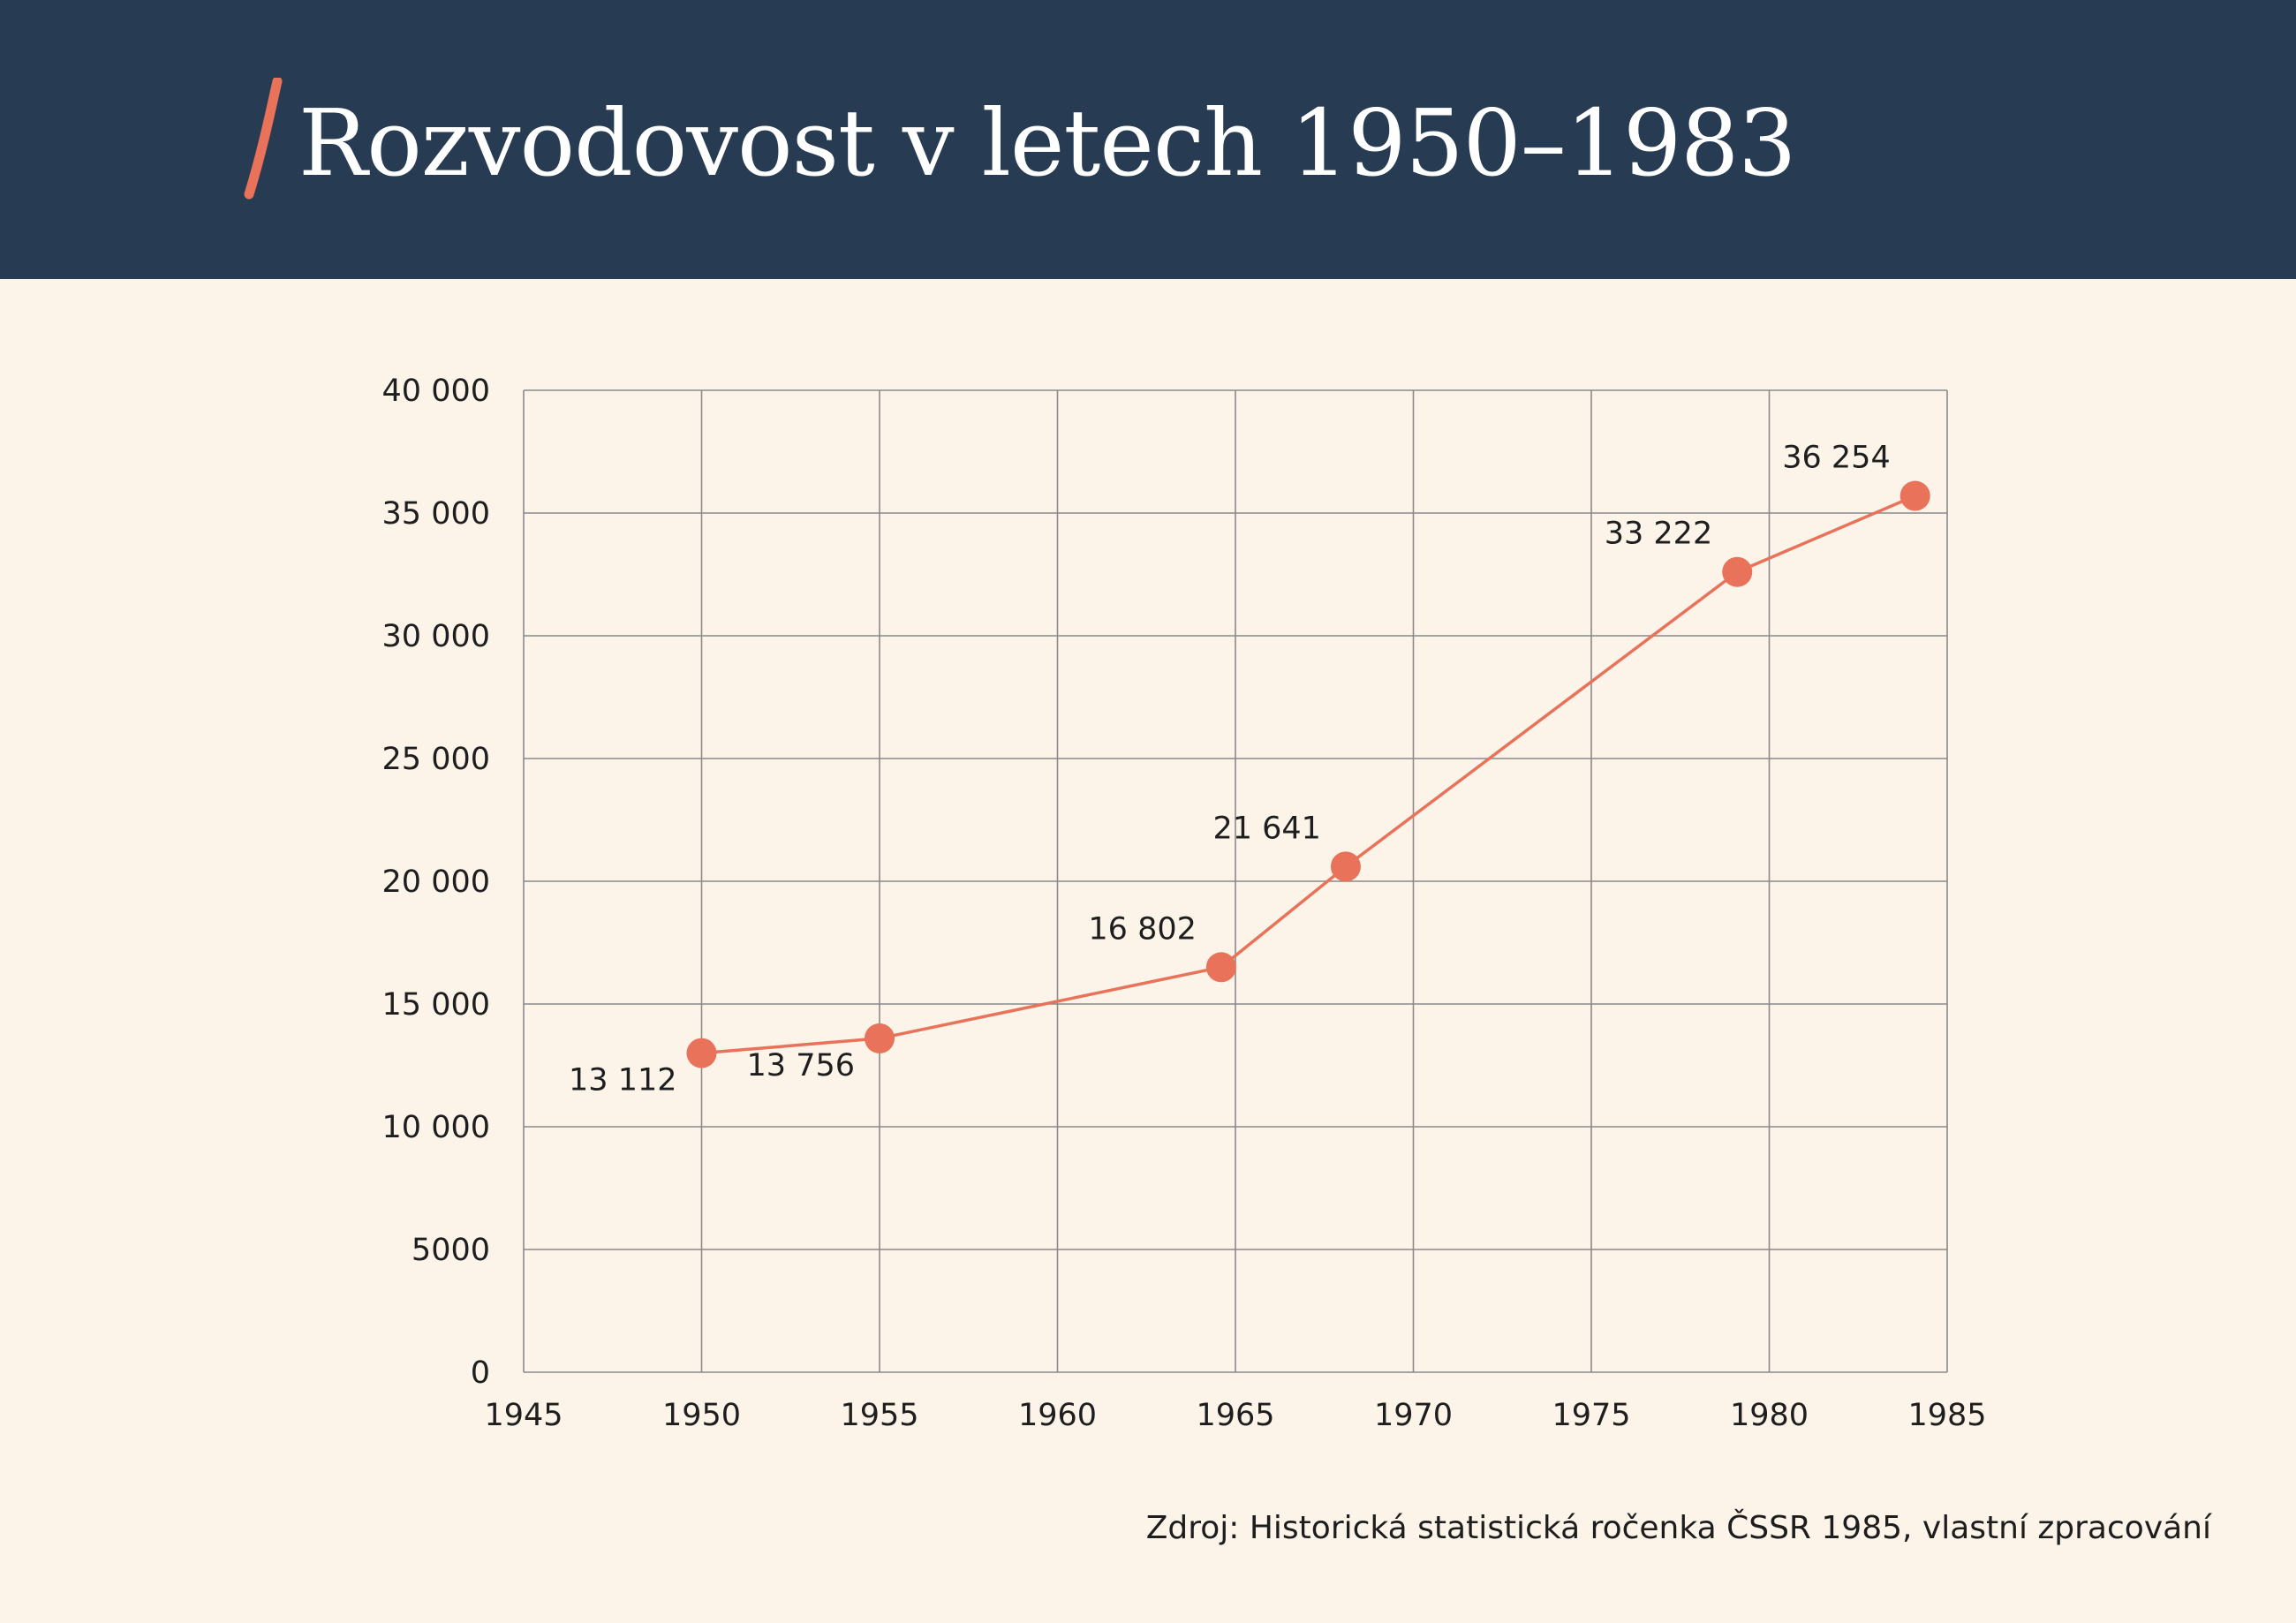 The width and height of the screenshot is (2296, 1623). What do you see at coordinates (436, 636) in the screenshot?
I see `y-tick-label: 30 000` at bounding box center [436, 636].